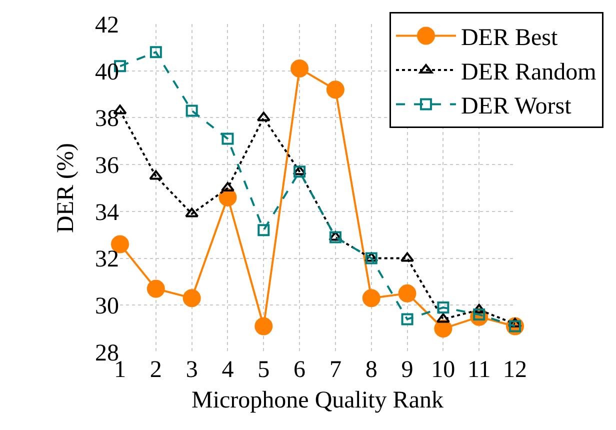 The width and height of the screenshot is (616, 430). I want to click on legend-label: DER Random, so click(528, 72).